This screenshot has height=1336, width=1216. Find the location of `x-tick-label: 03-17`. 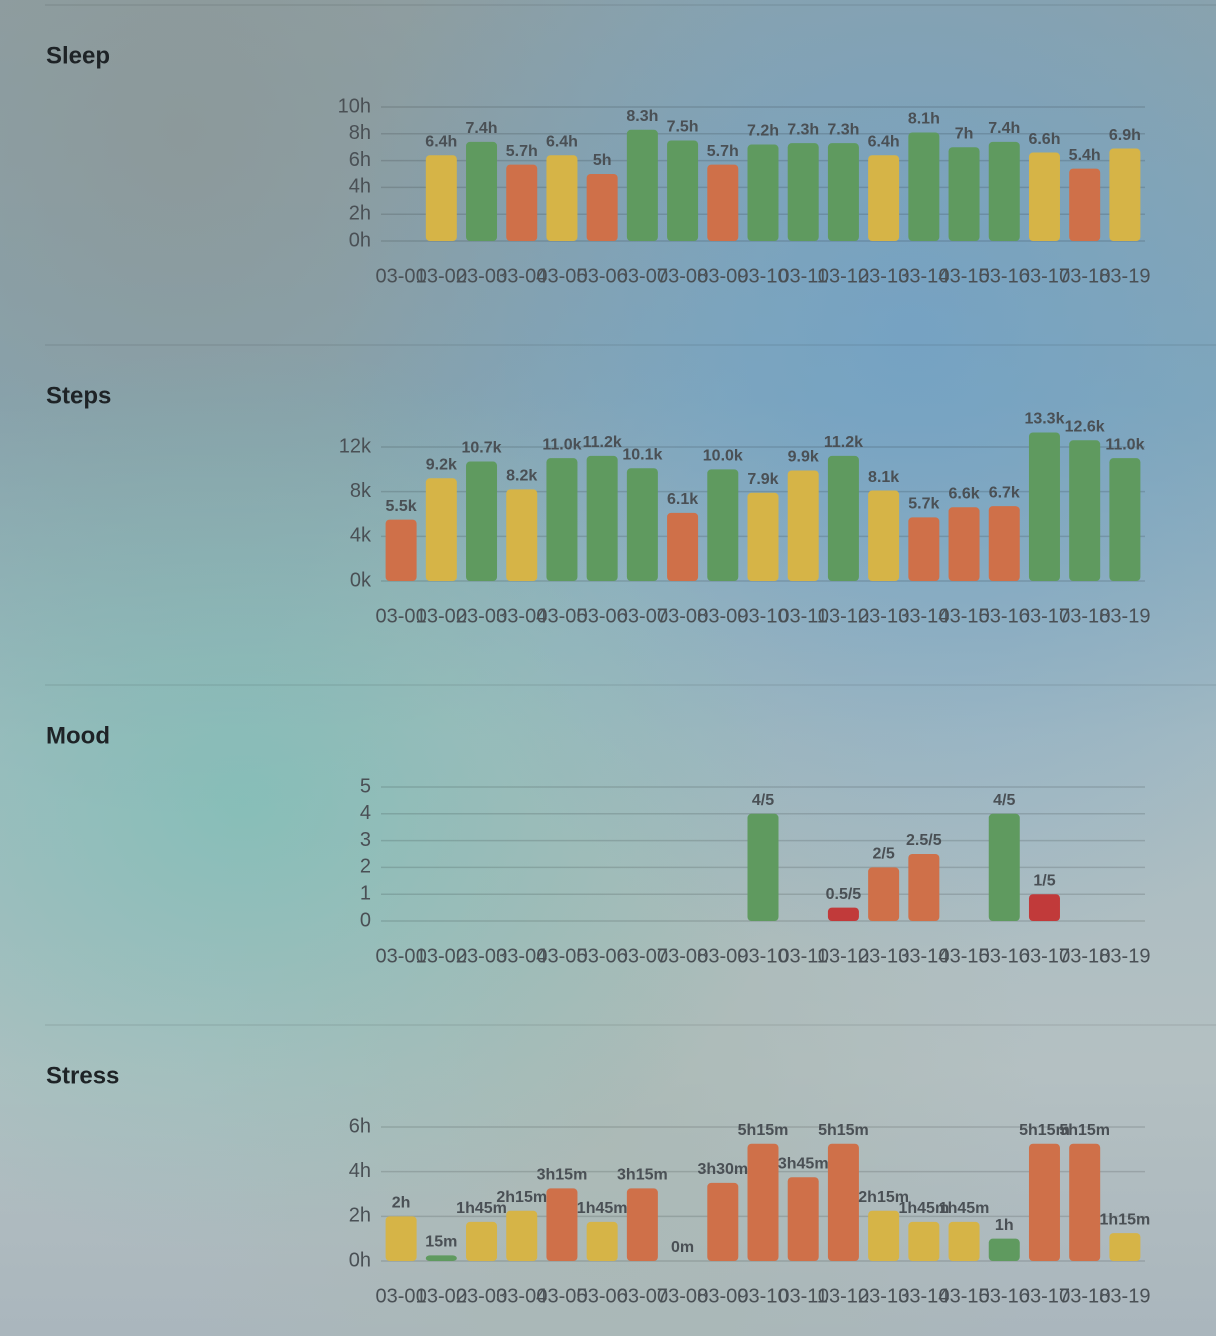

x-tick-label: 03-17 is located at coordinates (1044, 956).